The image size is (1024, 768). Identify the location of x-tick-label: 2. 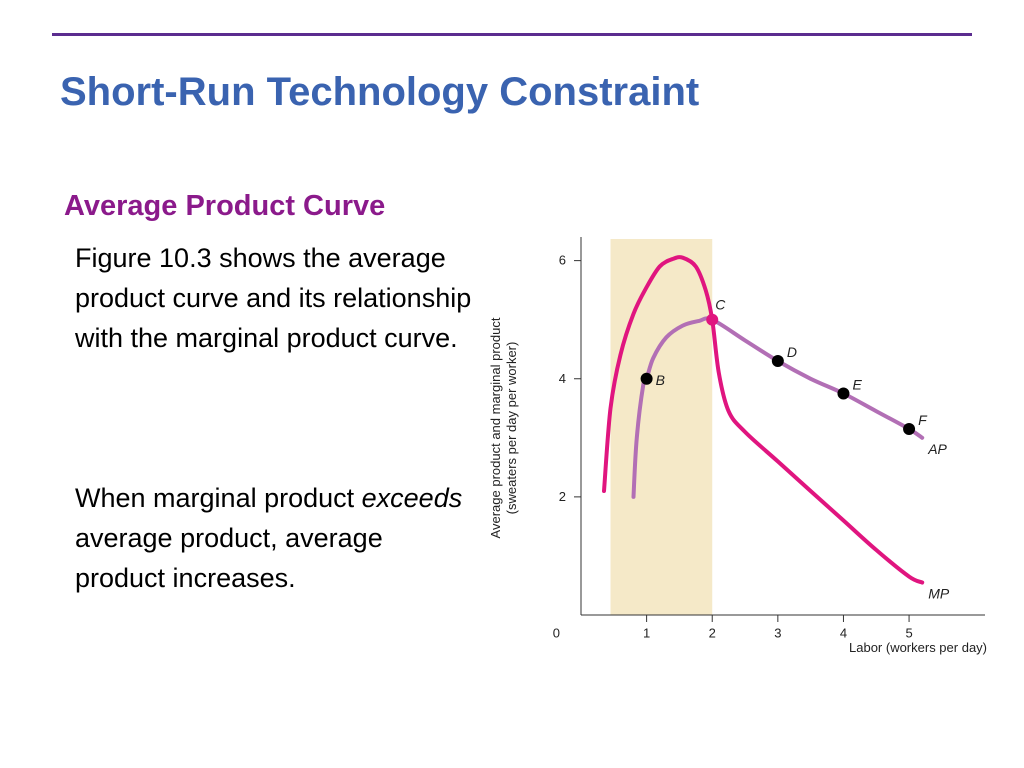
(712, 633).